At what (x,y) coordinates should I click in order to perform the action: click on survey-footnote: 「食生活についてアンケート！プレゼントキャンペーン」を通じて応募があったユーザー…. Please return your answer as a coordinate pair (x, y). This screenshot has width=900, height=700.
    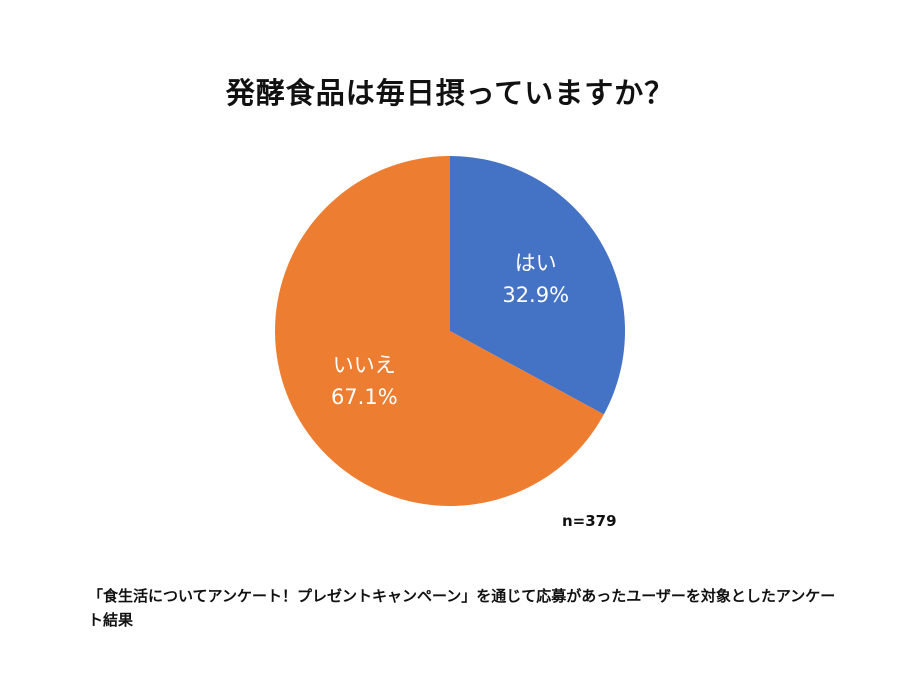
    Looking at the image, I should click on (462, 608).